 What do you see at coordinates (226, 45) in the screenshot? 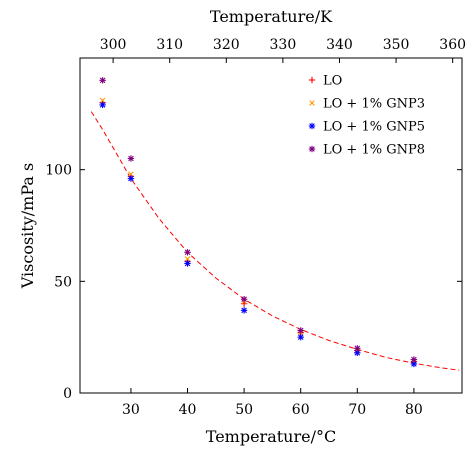
I see `top-tick-label: 320` at bounding box center [226, 45].